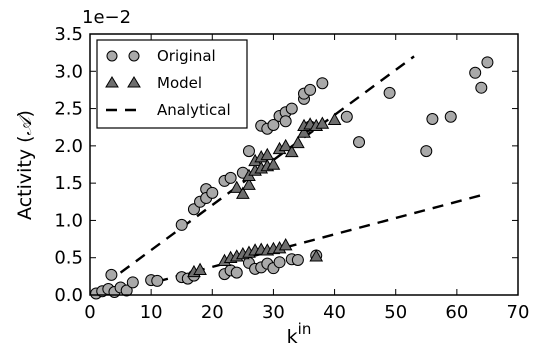 The width and height of the screenshot is (543, 349). I want to click on legend-model-label: Model, so click(179, 83).